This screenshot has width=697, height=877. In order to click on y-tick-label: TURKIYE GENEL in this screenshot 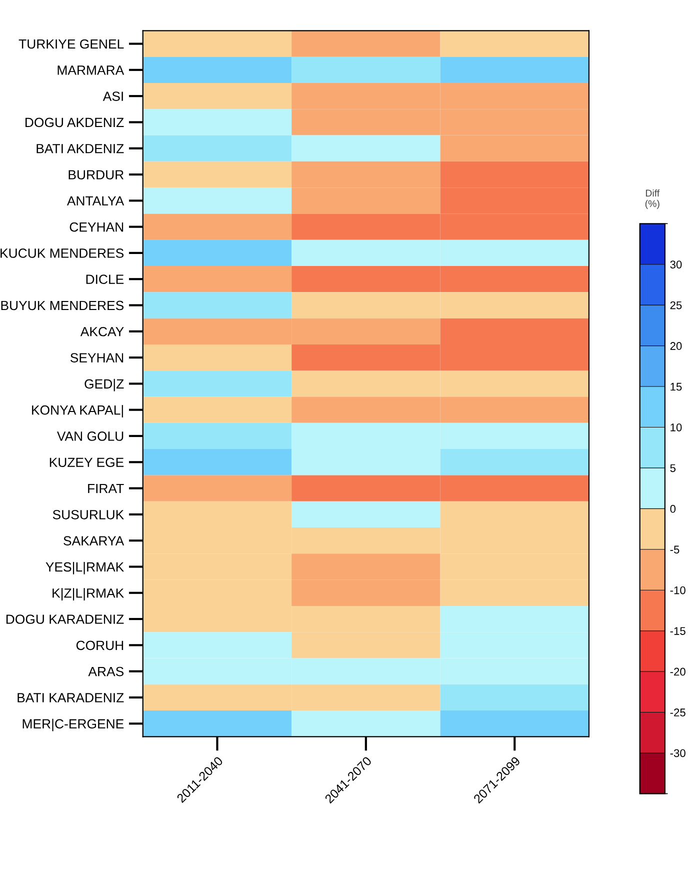, I will do `click(71, 44)`.